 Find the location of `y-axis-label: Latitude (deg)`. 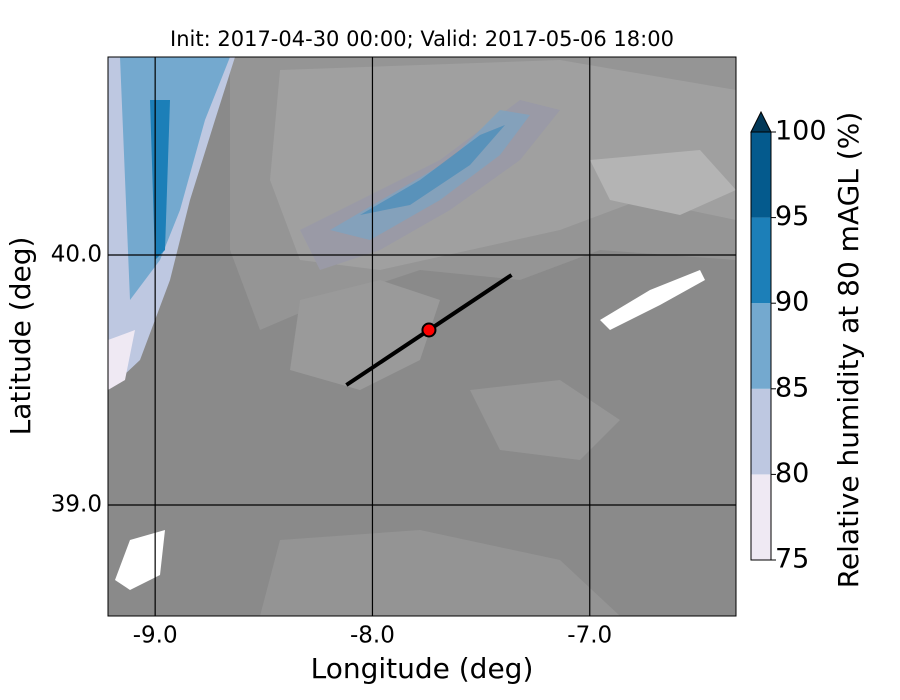

y-axis-label: Latitude (deg) is located at coordinates (20, 336).